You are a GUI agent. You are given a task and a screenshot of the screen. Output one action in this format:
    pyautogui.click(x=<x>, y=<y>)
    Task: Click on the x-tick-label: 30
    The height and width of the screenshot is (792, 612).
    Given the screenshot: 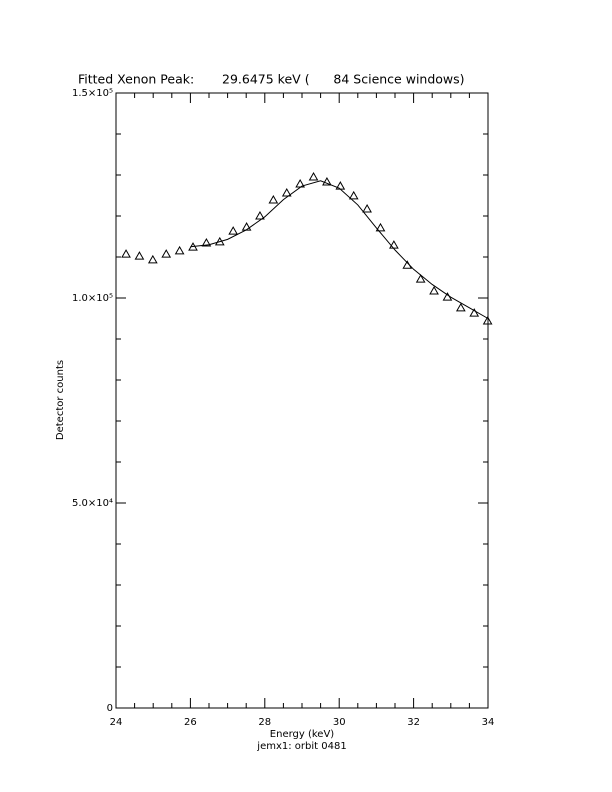 What is the action you would take?
    pyautogui.click(x=339, y=722)
    